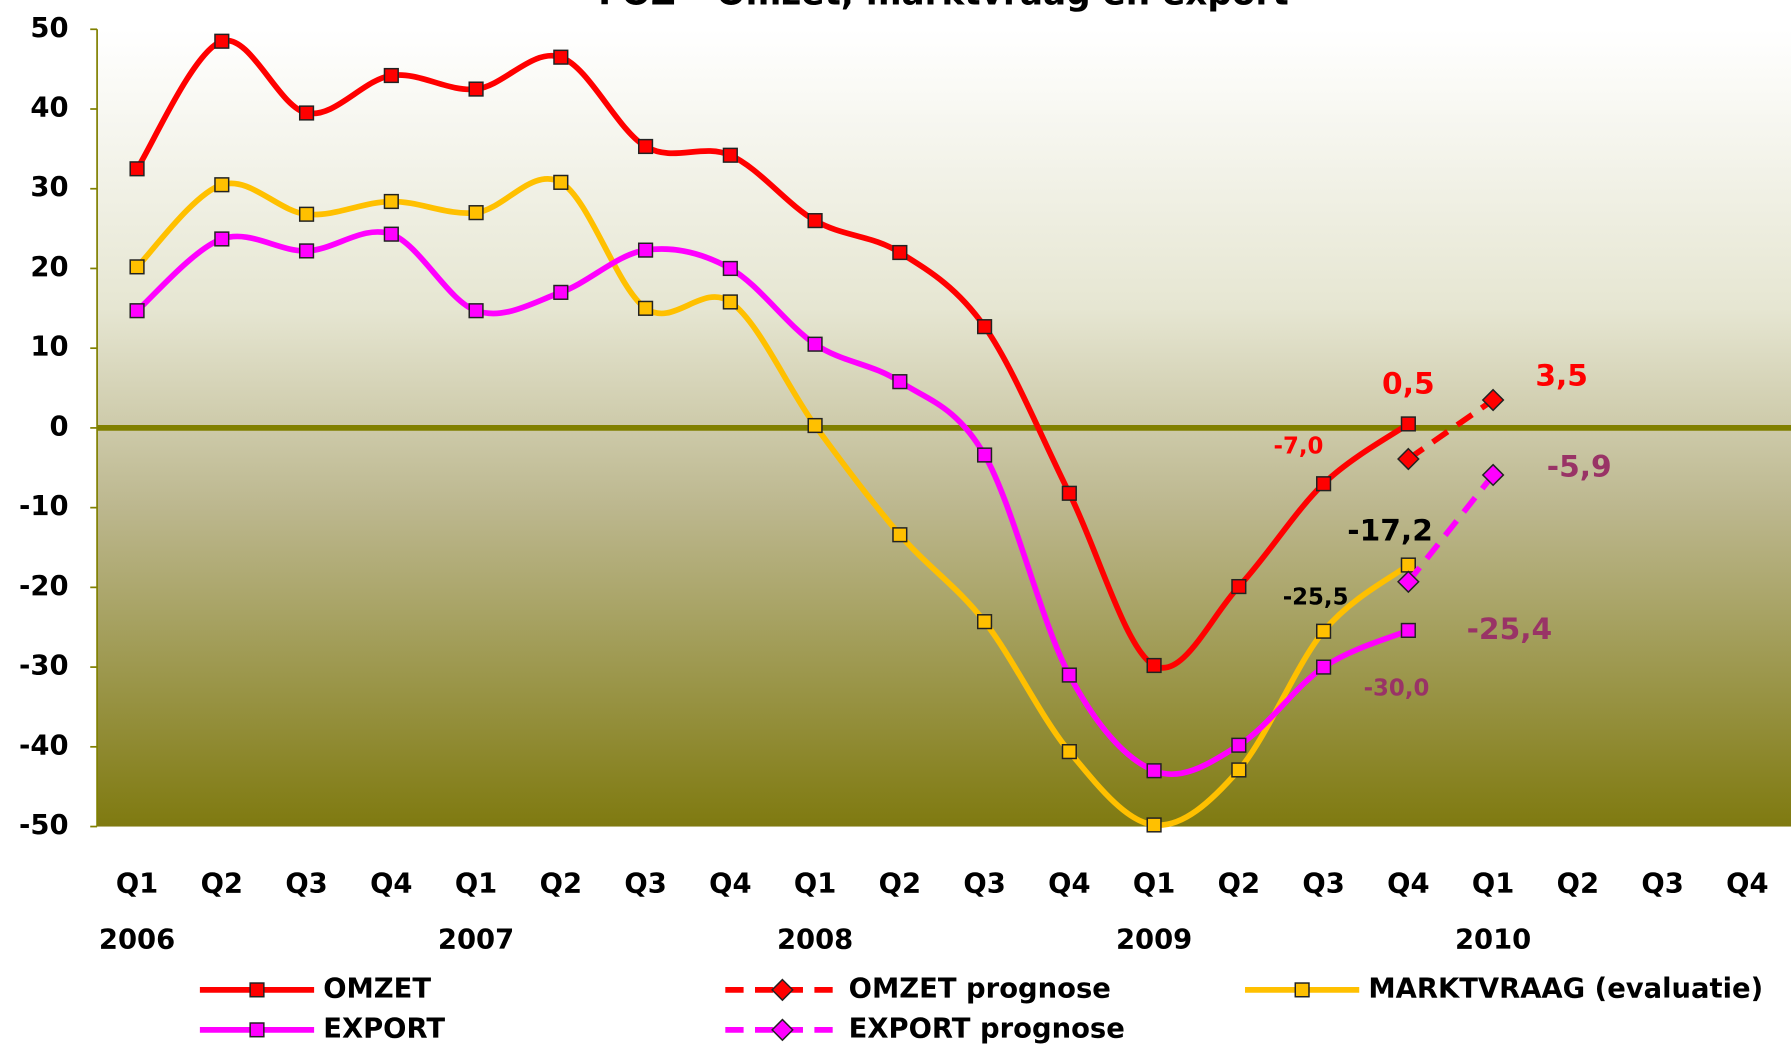  Describe the element at coordinates (137, 939) in the screenshot. I see `year-label: 2006` at that location.